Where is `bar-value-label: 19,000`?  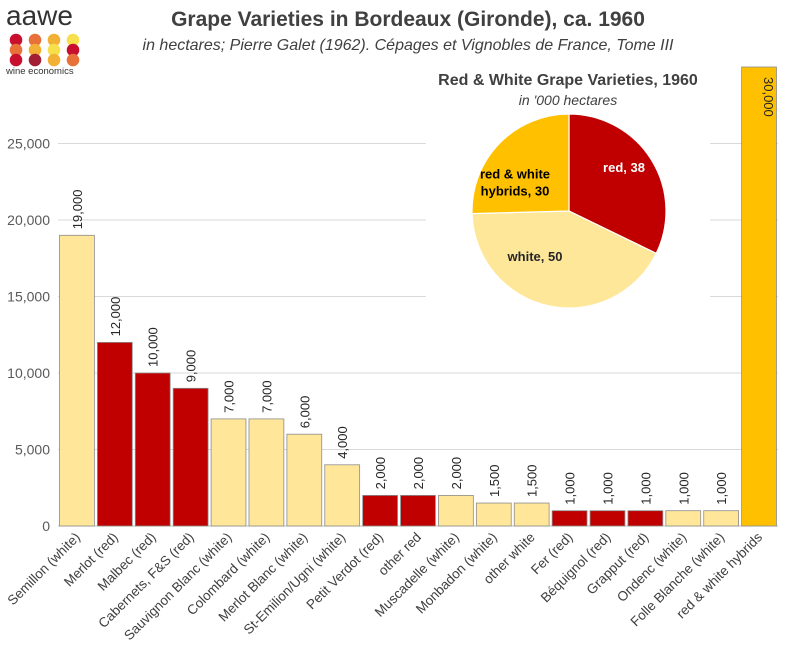
bar-value-label: 19,000 is located at coordinates (77, 210).